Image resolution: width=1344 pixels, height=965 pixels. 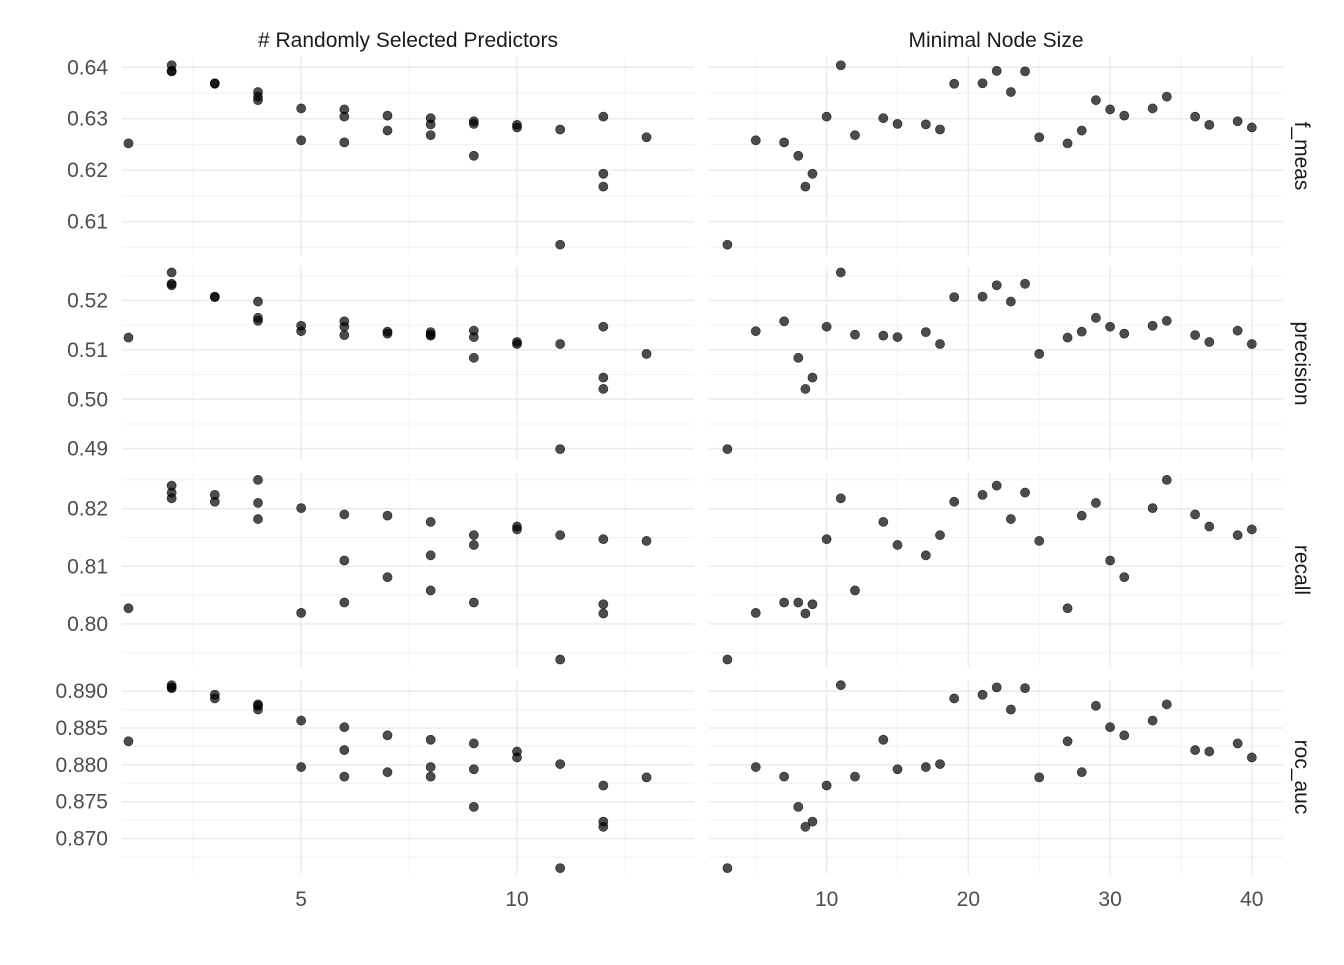 What do you see at coordinates (1251, 899) in the screenshot?
I see `x-tick-label: 40` at bounding box center [1251, 899].